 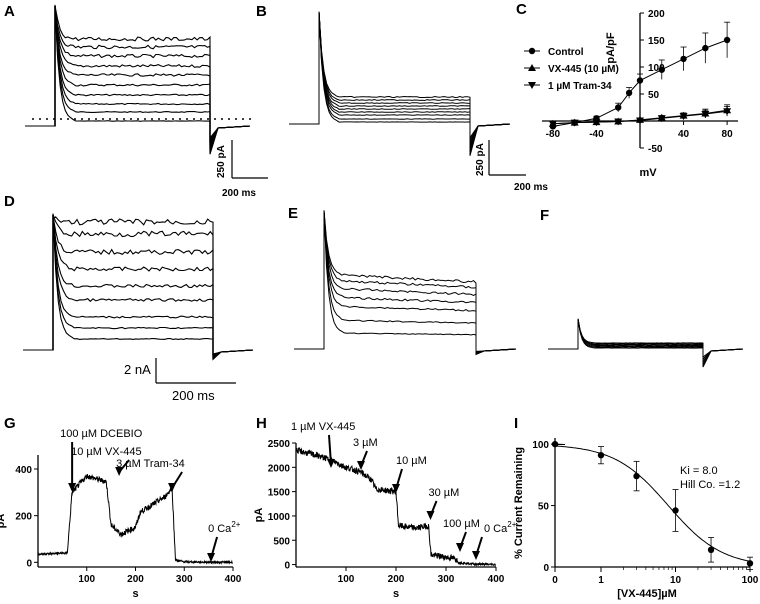 I want to click on panel-h-y-tick-label: 2000, so click(x=279, y=468).